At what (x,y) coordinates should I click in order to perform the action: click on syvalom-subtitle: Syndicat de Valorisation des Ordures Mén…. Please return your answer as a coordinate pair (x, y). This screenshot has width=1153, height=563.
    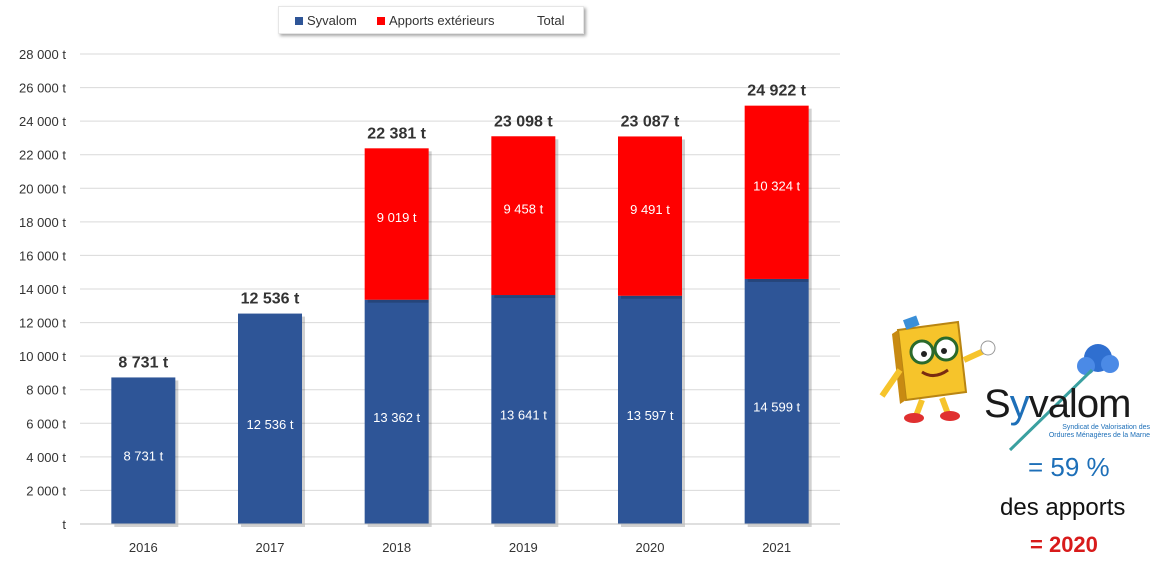
    Looking at the image, I should click on (1080, 432).